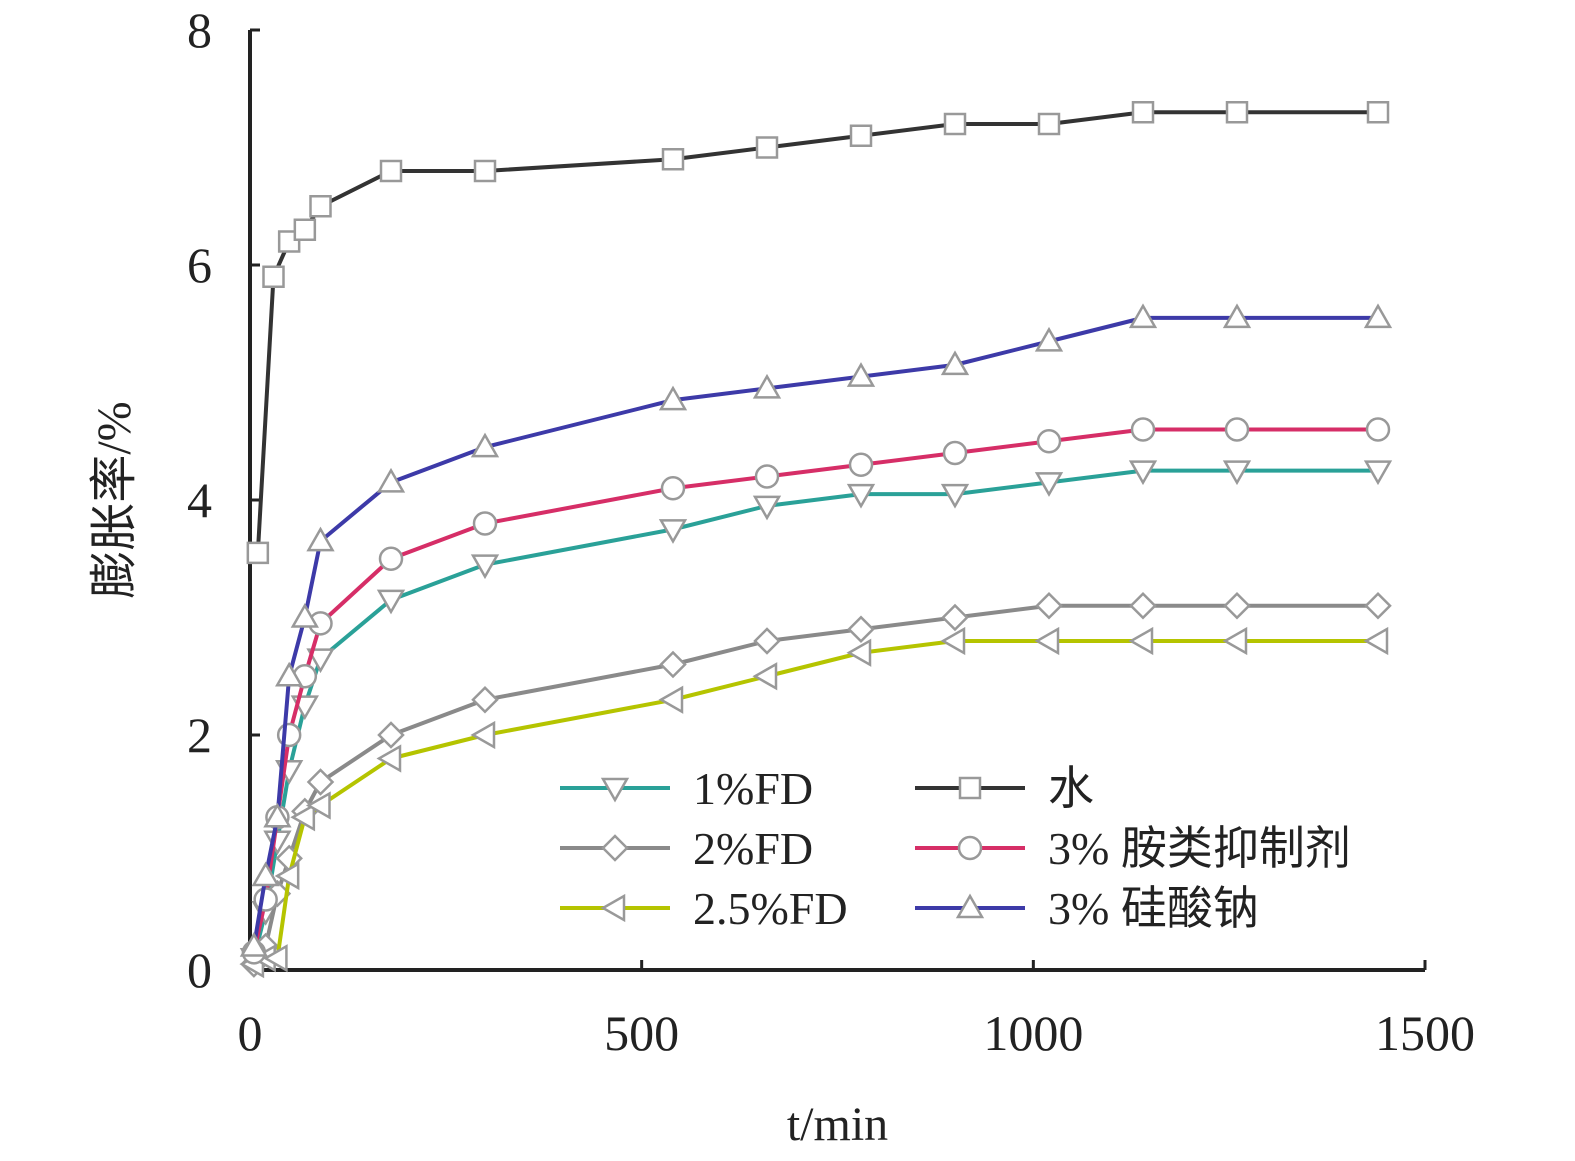 This screenshot has height=1161, width=1575. Describe the element at coordinates (1153, 908) in the screenshot. I see `legend-label: 3% 硅酸钠` at that location.